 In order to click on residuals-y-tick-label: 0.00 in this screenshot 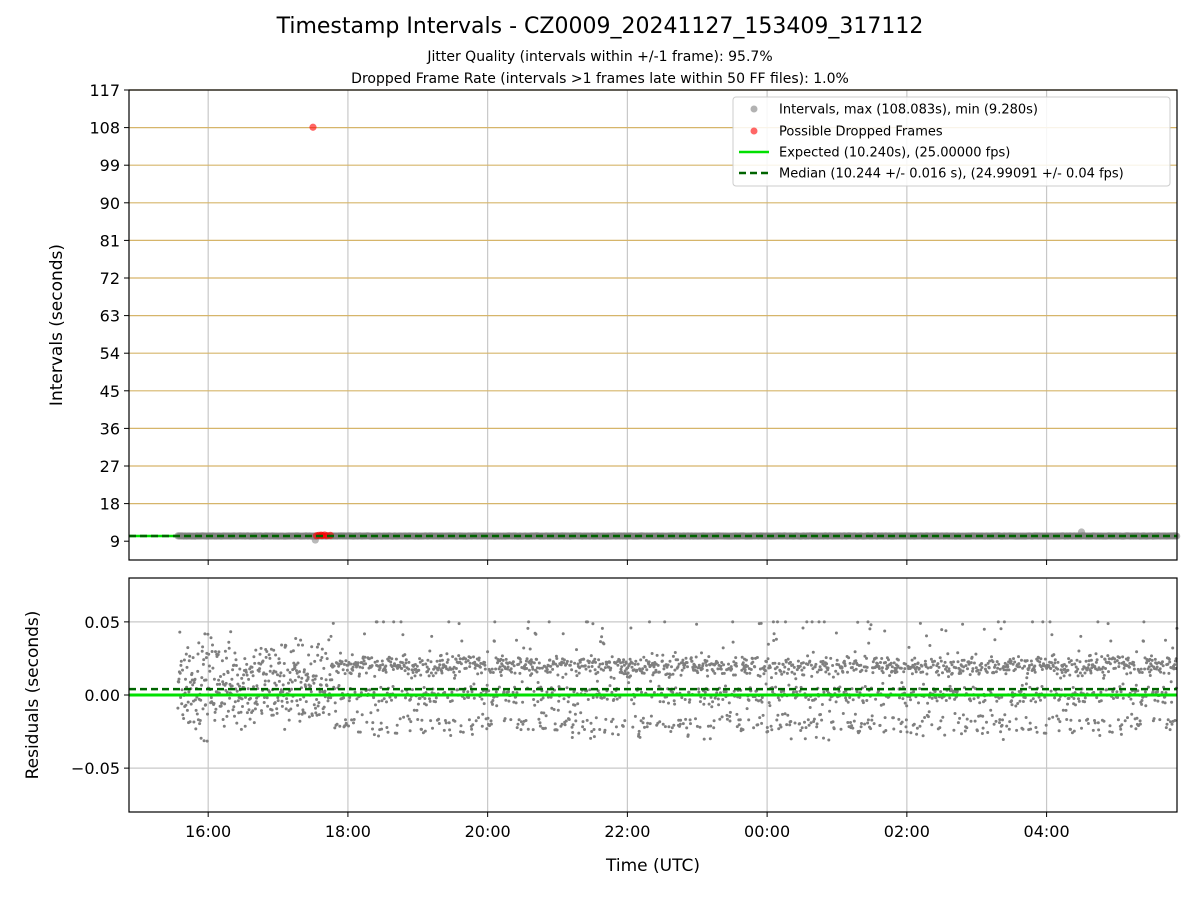, I will do `click(102, 695)`.